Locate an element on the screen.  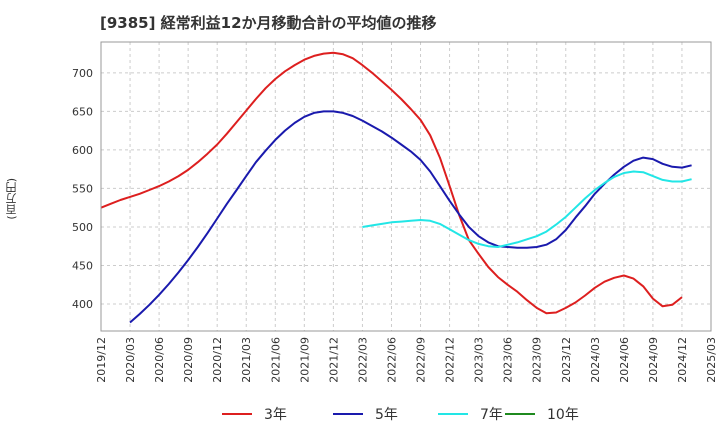
y-axis-ticks: 400 450 500 550 600 650 700 is located at coordinates (82, 189).